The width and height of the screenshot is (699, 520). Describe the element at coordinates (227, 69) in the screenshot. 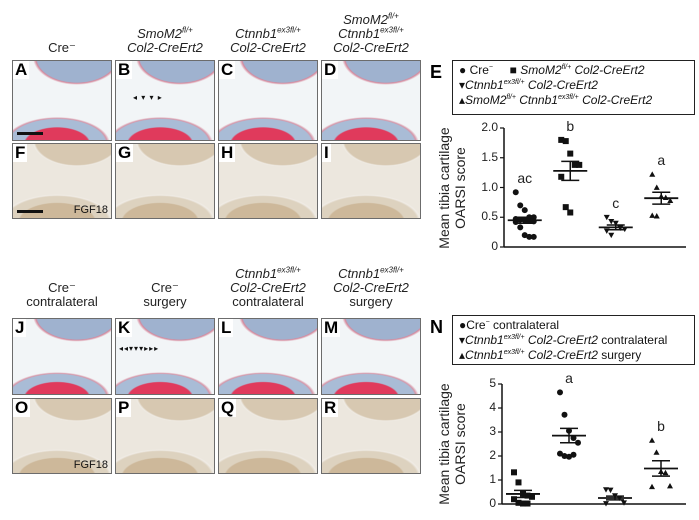

I see `panel-label: C` at that location.